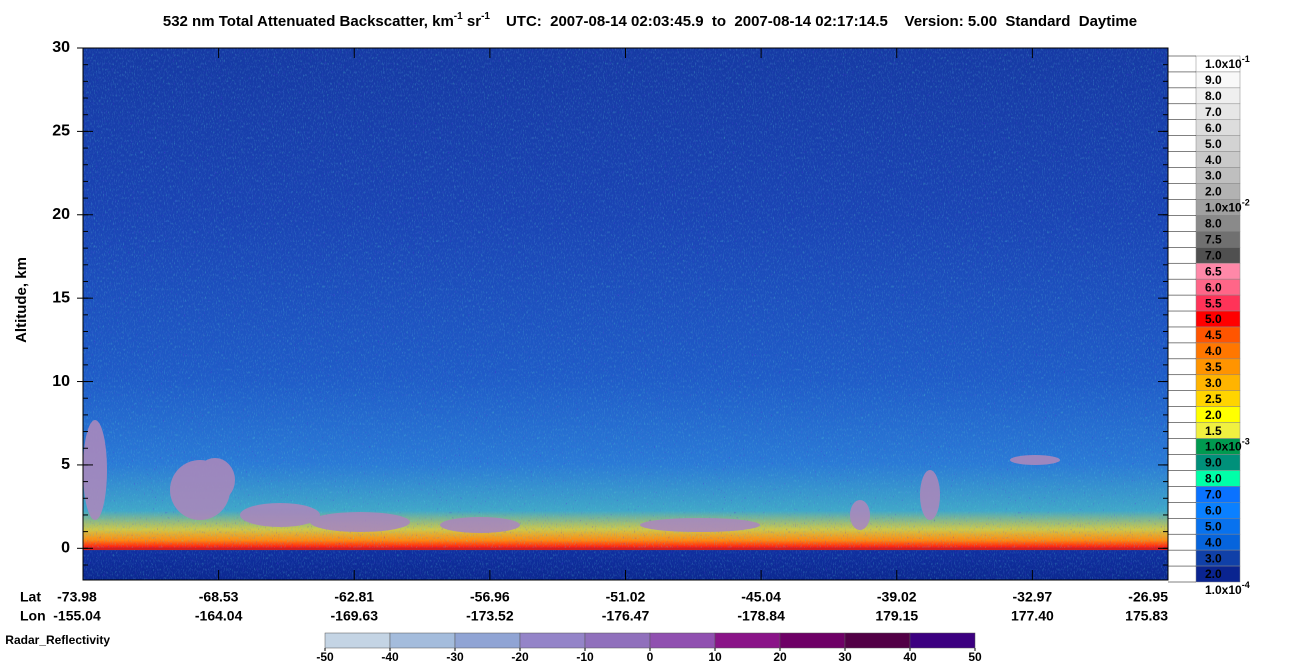 This screenshot has width=1300, height=667. Describe the element at coordinates (355, 616) in the screenshot. I see `x-tick-label: -169.63` at that location.